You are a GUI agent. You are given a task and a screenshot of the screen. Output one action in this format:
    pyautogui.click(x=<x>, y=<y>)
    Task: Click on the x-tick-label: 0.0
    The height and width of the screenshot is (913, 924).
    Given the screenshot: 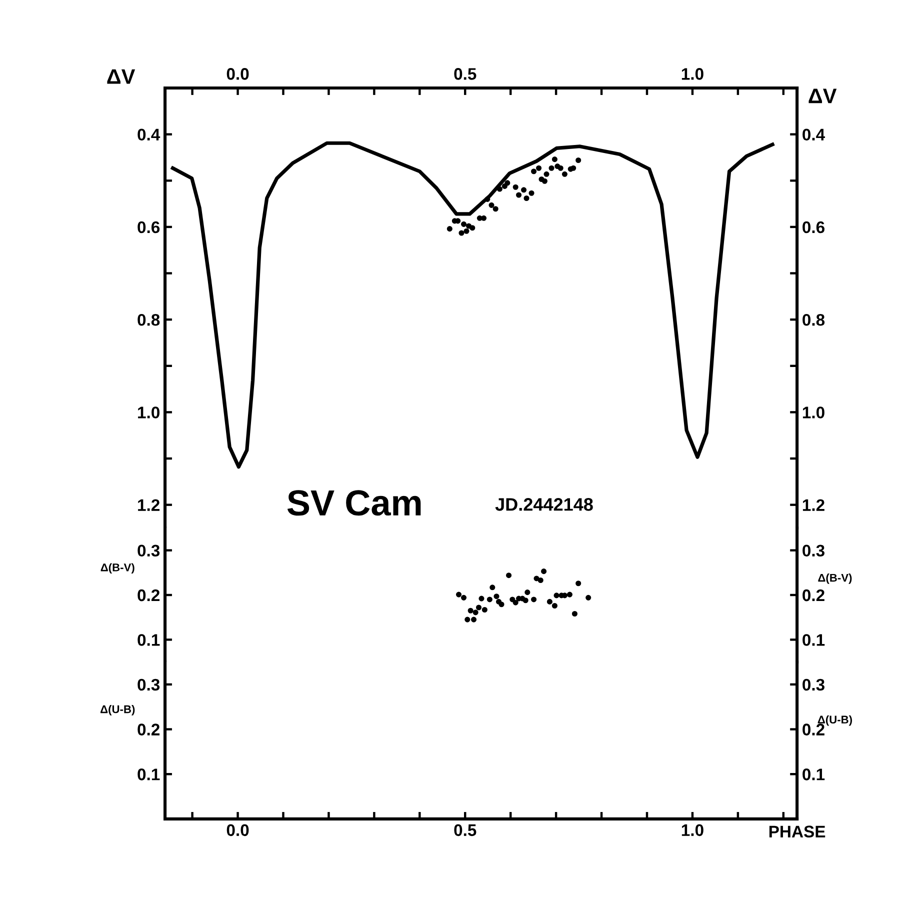 What is the action you would take?
    pyautogui.click(x=237, y=830)
    